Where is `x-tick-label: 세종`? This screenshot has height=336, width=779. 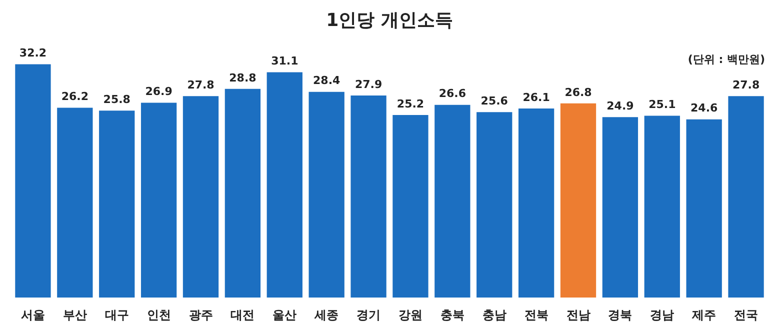 x-tick-label: 세종 is located at coordinates (326, 315).